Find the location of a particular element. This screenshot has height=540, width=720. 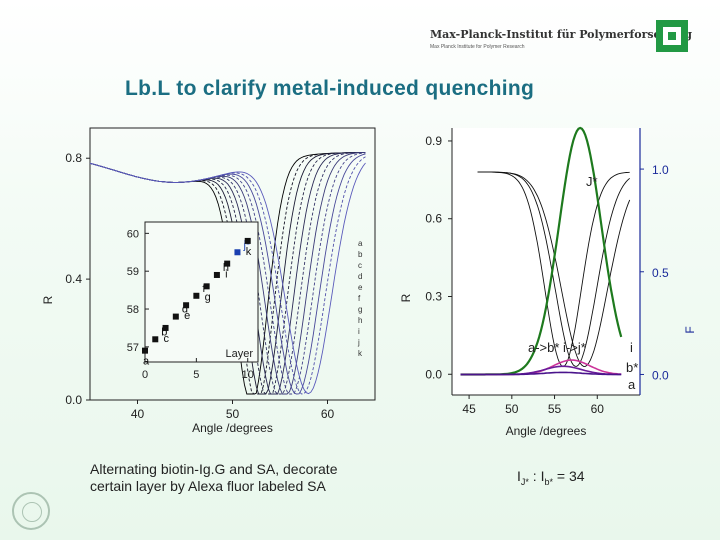

y-tick-label: 0.4 is located at coordinates (73, 279).